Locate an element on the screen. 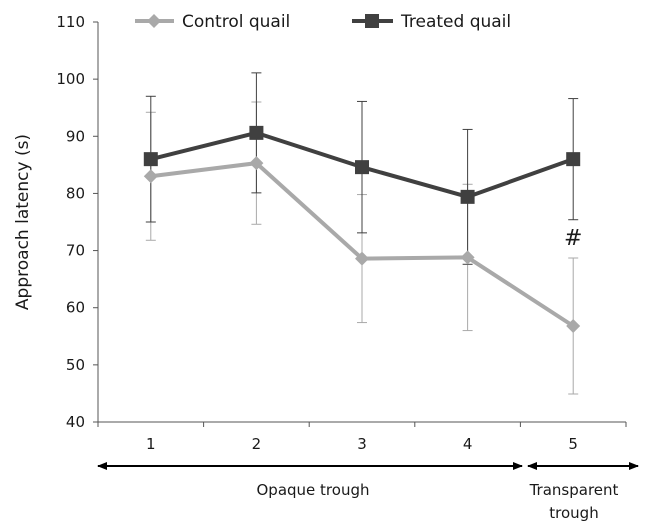  legend-marker-treated is located at coordinates (372, 21).